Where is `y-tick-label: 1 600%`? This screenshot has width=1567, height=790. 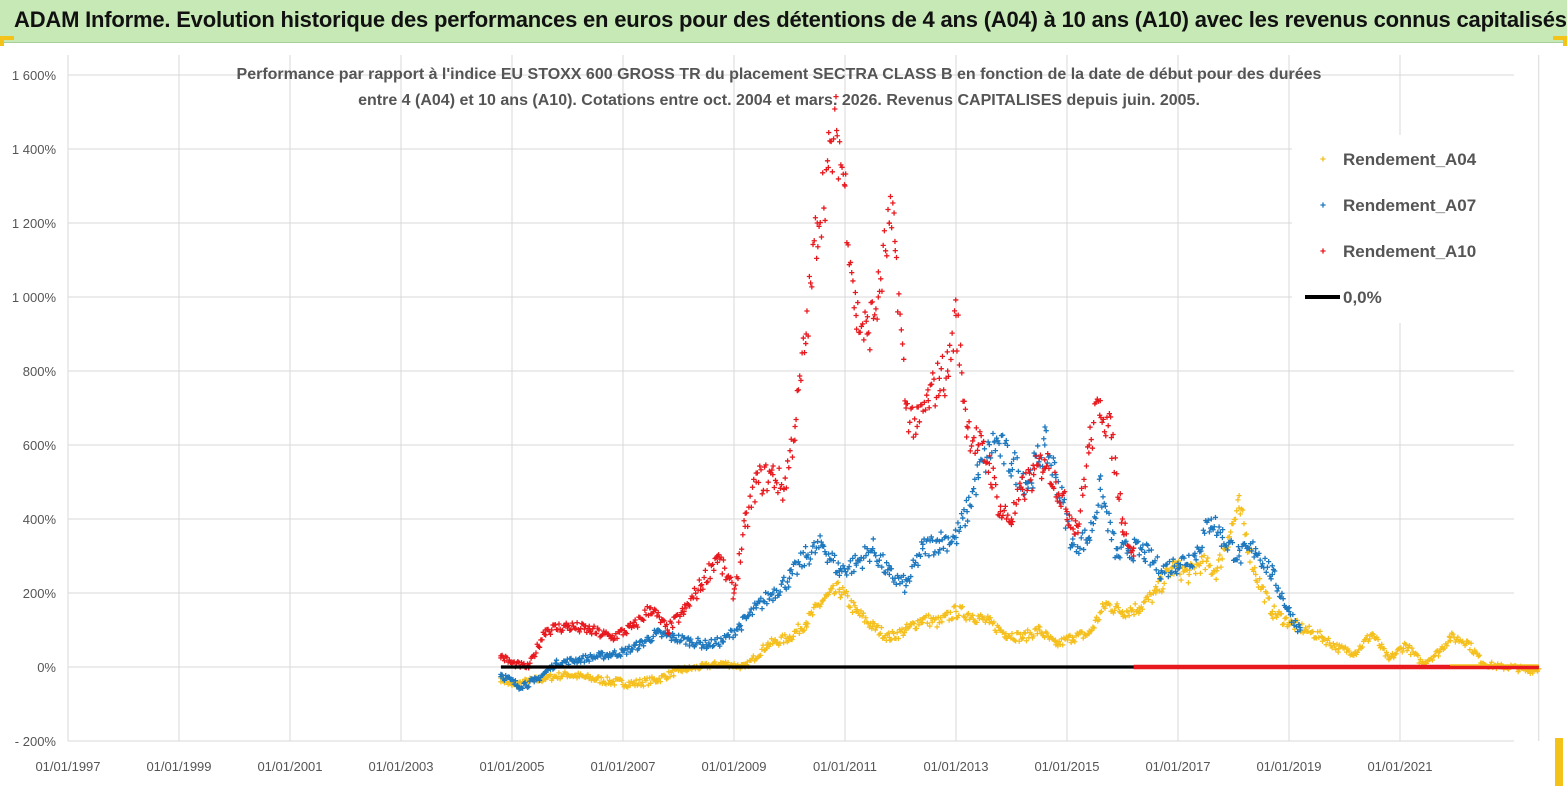 y-tick-label: 1 600% is located at coordinates (34, 75).